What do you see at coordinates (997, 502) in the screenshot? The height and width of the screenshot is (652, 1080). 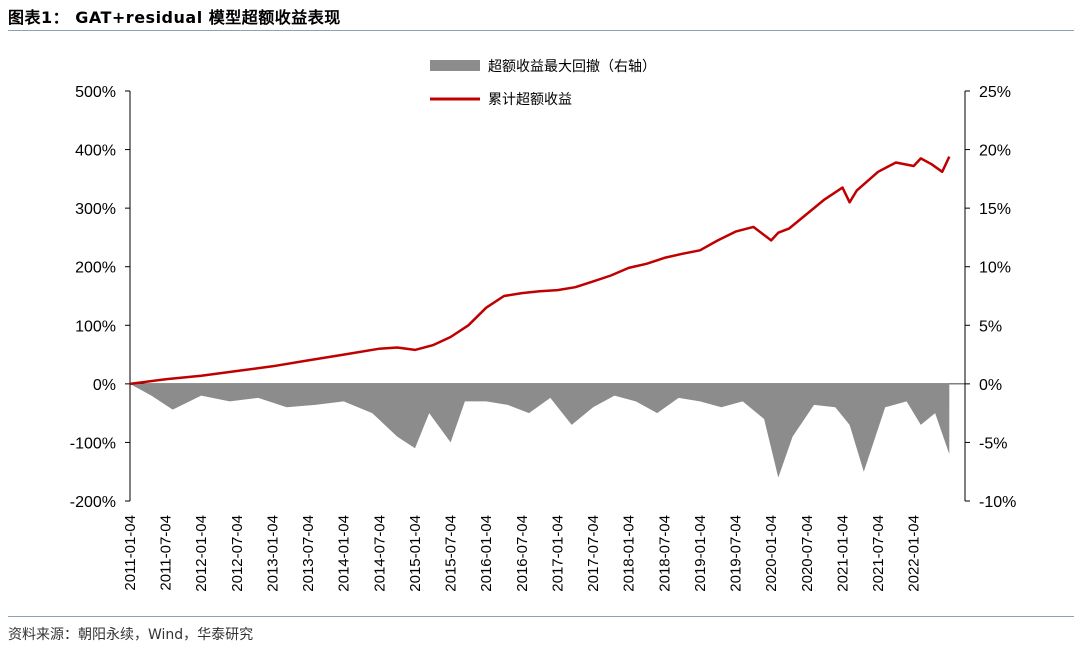 I see `right-tick-label: -10%` at bounding box center [997, 502].